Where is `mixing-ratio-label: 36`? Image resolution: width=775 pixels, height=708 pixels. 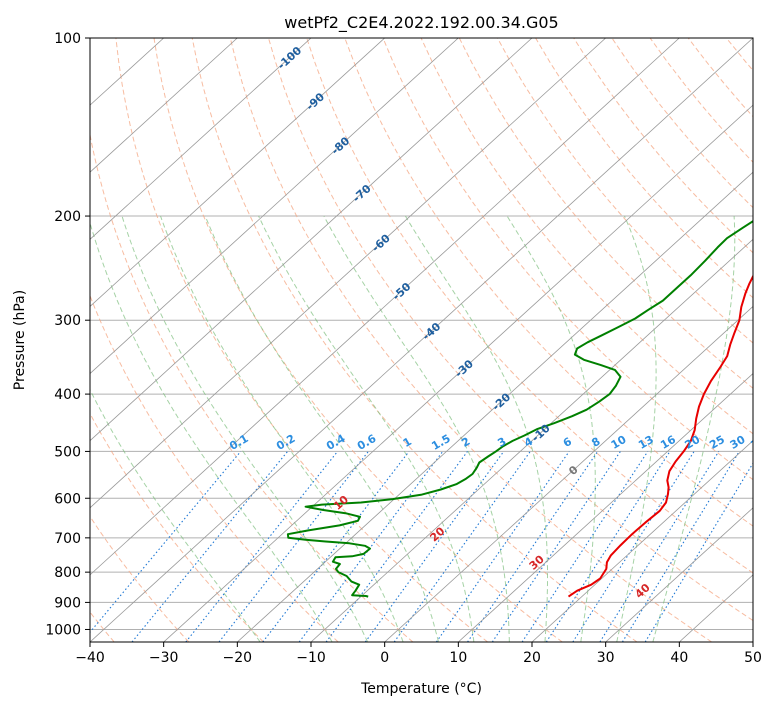
mixing-ratio-label: 36 is located at coordinates (758, 442).